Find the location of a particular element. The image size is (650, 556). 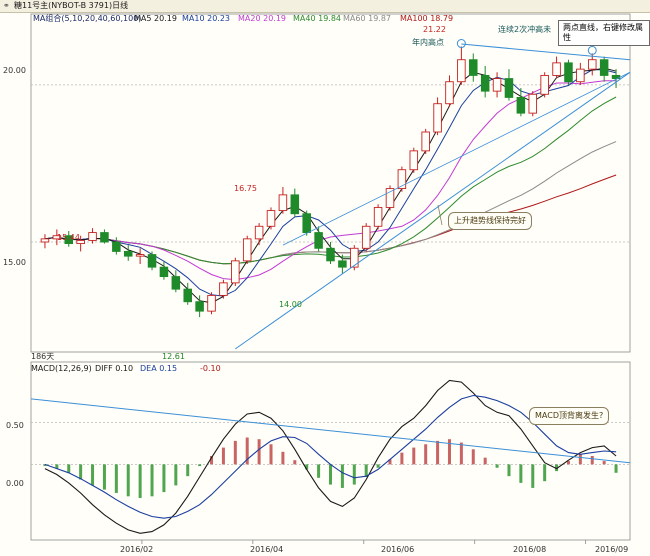

bar-count: 186天 is located at coordinates (43, 356).